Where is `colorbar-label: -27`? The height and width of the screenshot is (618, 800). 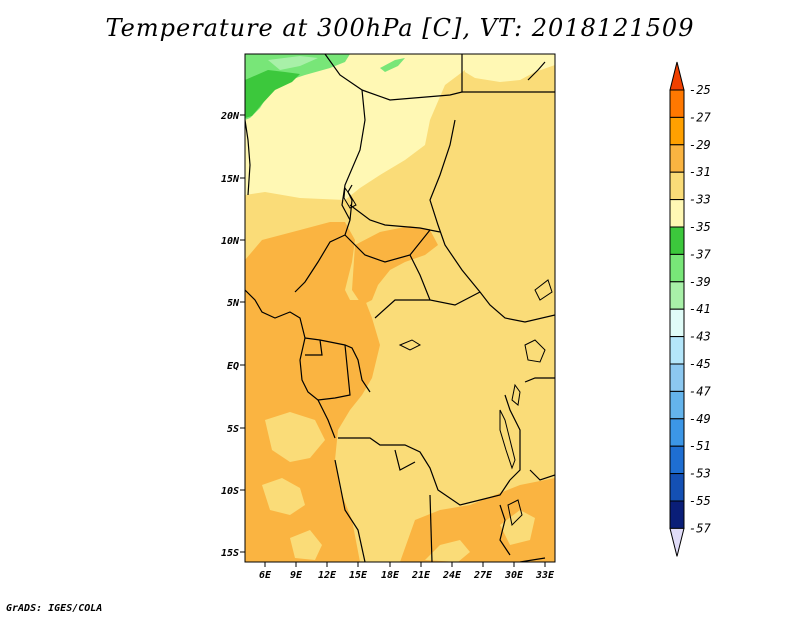 colorbar-label: -27 is located at coordinates (700, 117).